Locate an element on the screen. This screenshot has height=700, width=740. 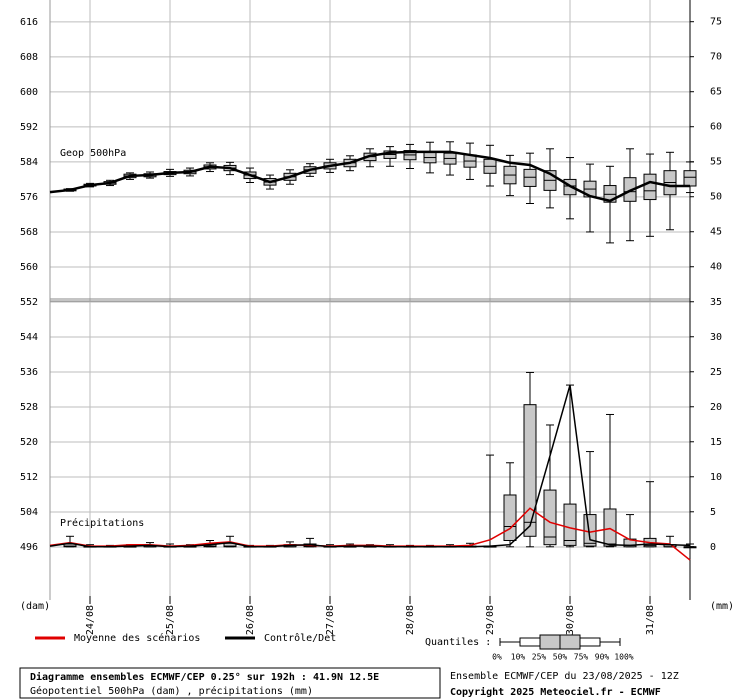
y-tick-label: 616 is located at coordinates (29, 22).